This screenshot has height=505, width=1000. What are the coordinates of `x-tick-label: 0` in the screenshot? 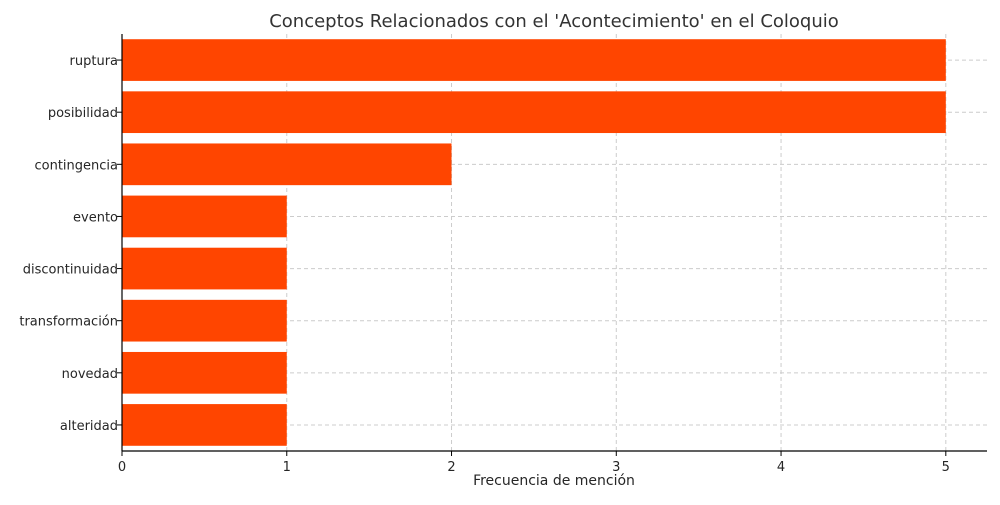 It's located at (122, 467).